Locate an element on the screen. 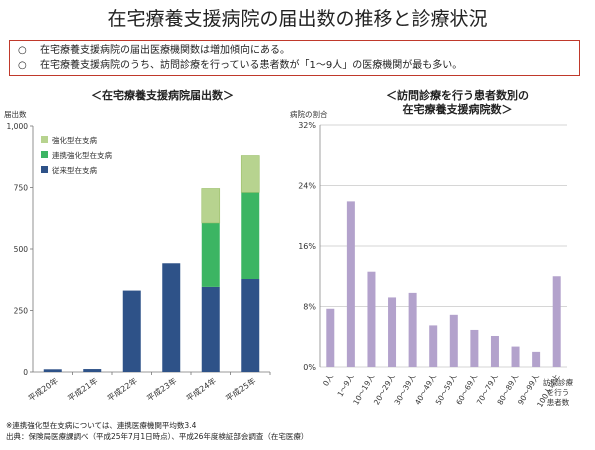 The image size is (595, 450). x-tick-label: 平成23年 is located at coordinates (162, 389).